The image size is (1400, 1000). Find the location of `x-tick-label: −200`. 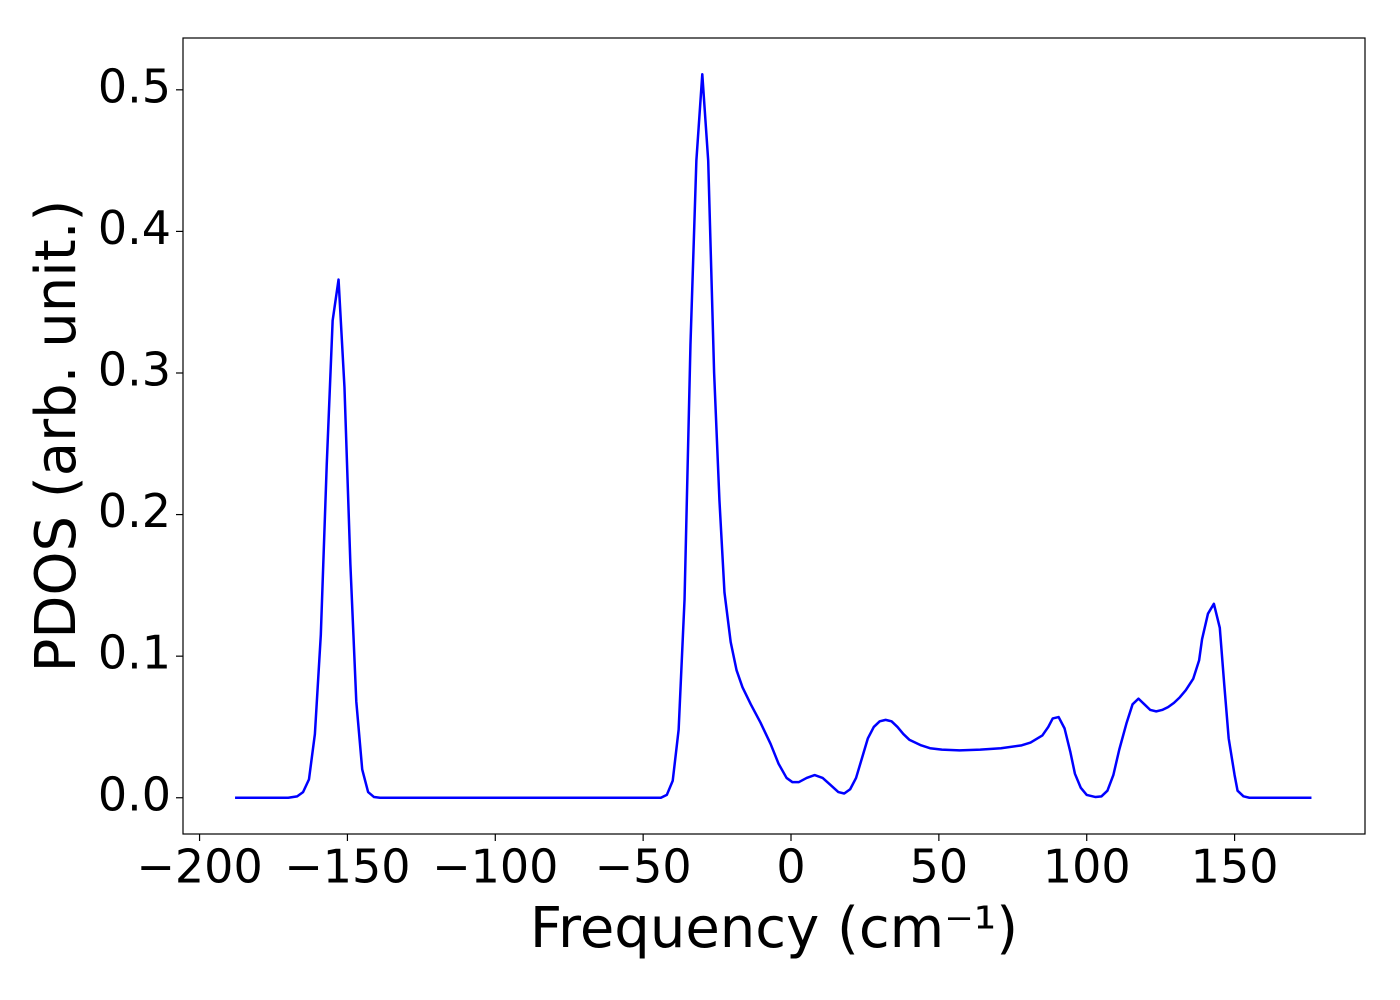

x-tick-label: −200 is located at coordinates (199, 867).